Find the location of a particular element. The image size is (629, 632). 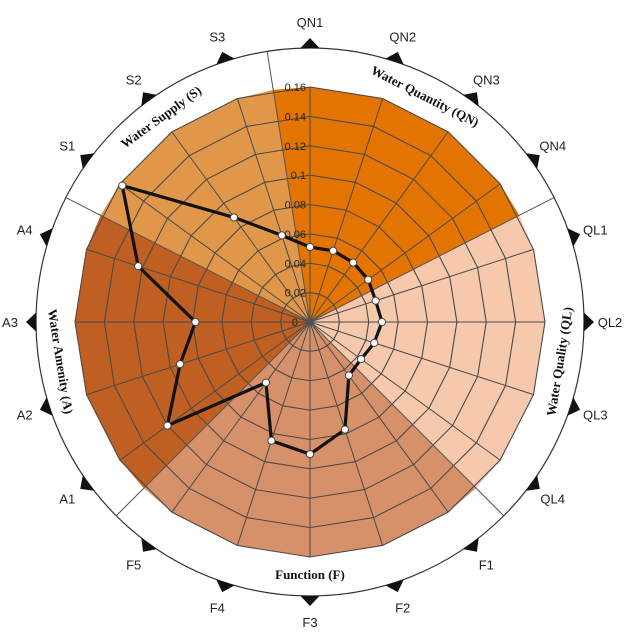

tick-label: 0.04 is located at coordinates (295, 264).